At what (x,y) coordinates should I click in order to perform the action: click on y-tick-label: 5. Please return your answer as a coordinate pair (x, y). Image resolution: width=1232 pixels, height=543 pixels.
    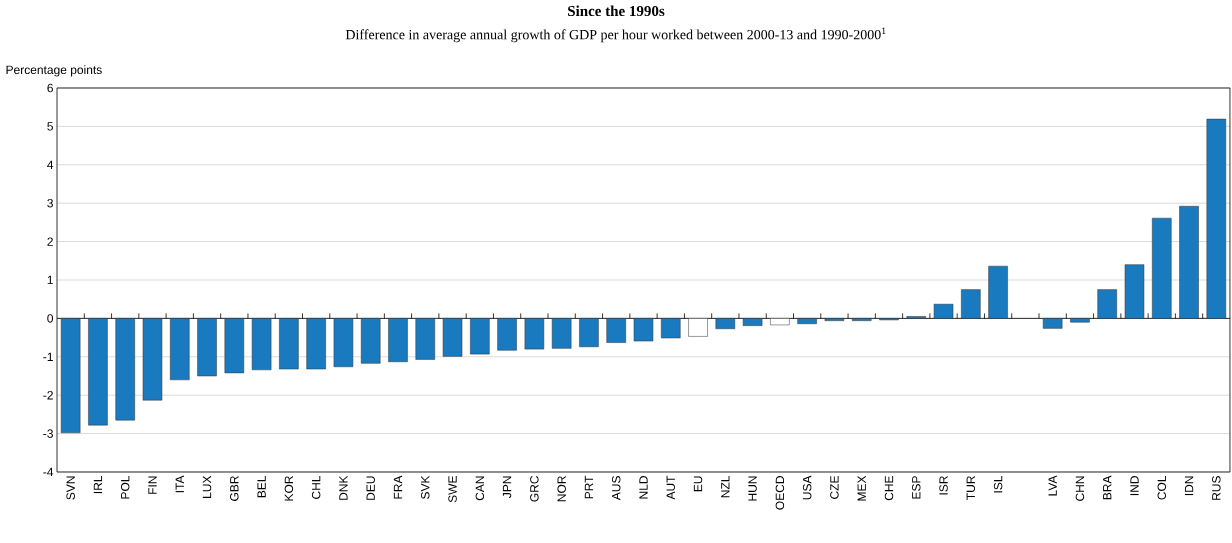
    Looking at the image, I should click on (50, 126).